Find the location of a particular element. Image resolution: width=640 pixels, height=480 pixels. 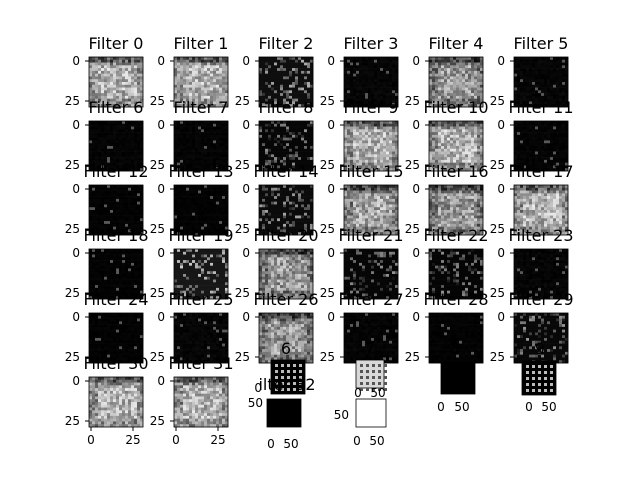

filter-panel: 025 is located at coordinates (359, 145).